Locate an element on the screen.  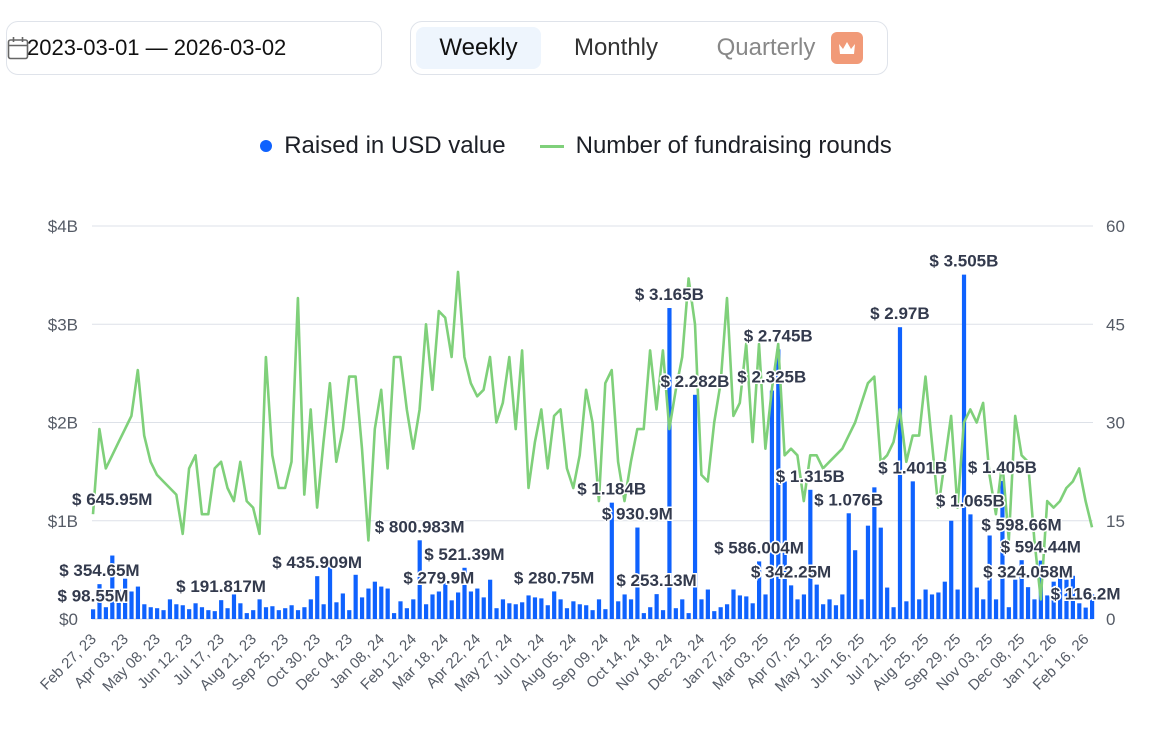
data-label: $ 1.315B is located at coordinates (810, 476).